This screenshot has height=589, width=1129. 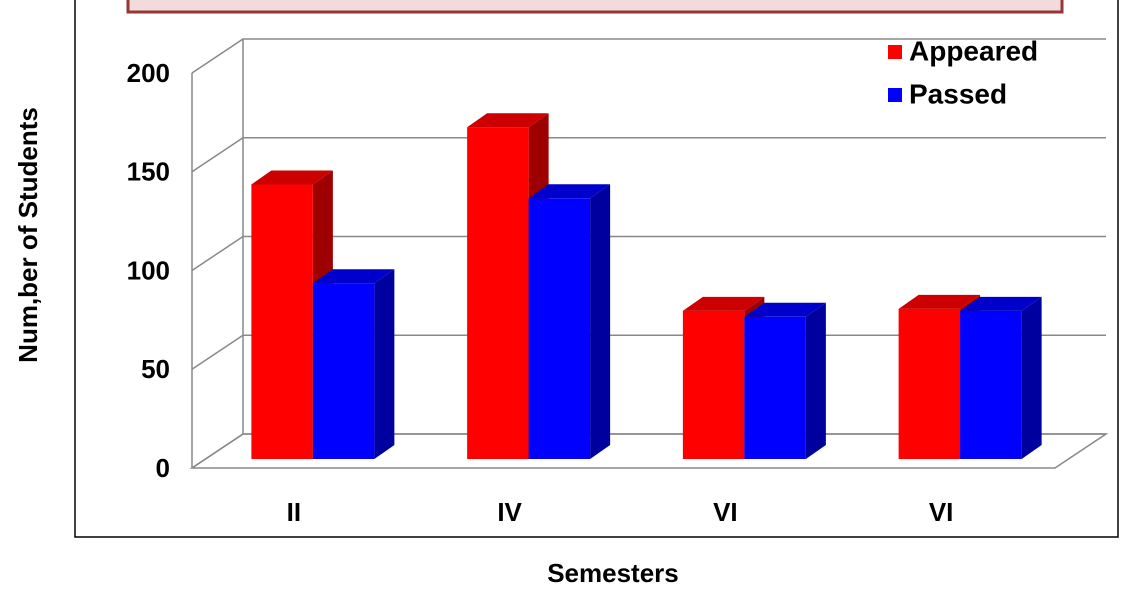 What do you see at coordinates (148, 73) in the screenshot?
I see `y-tick-label: 200` at bounding box center [148, 73].